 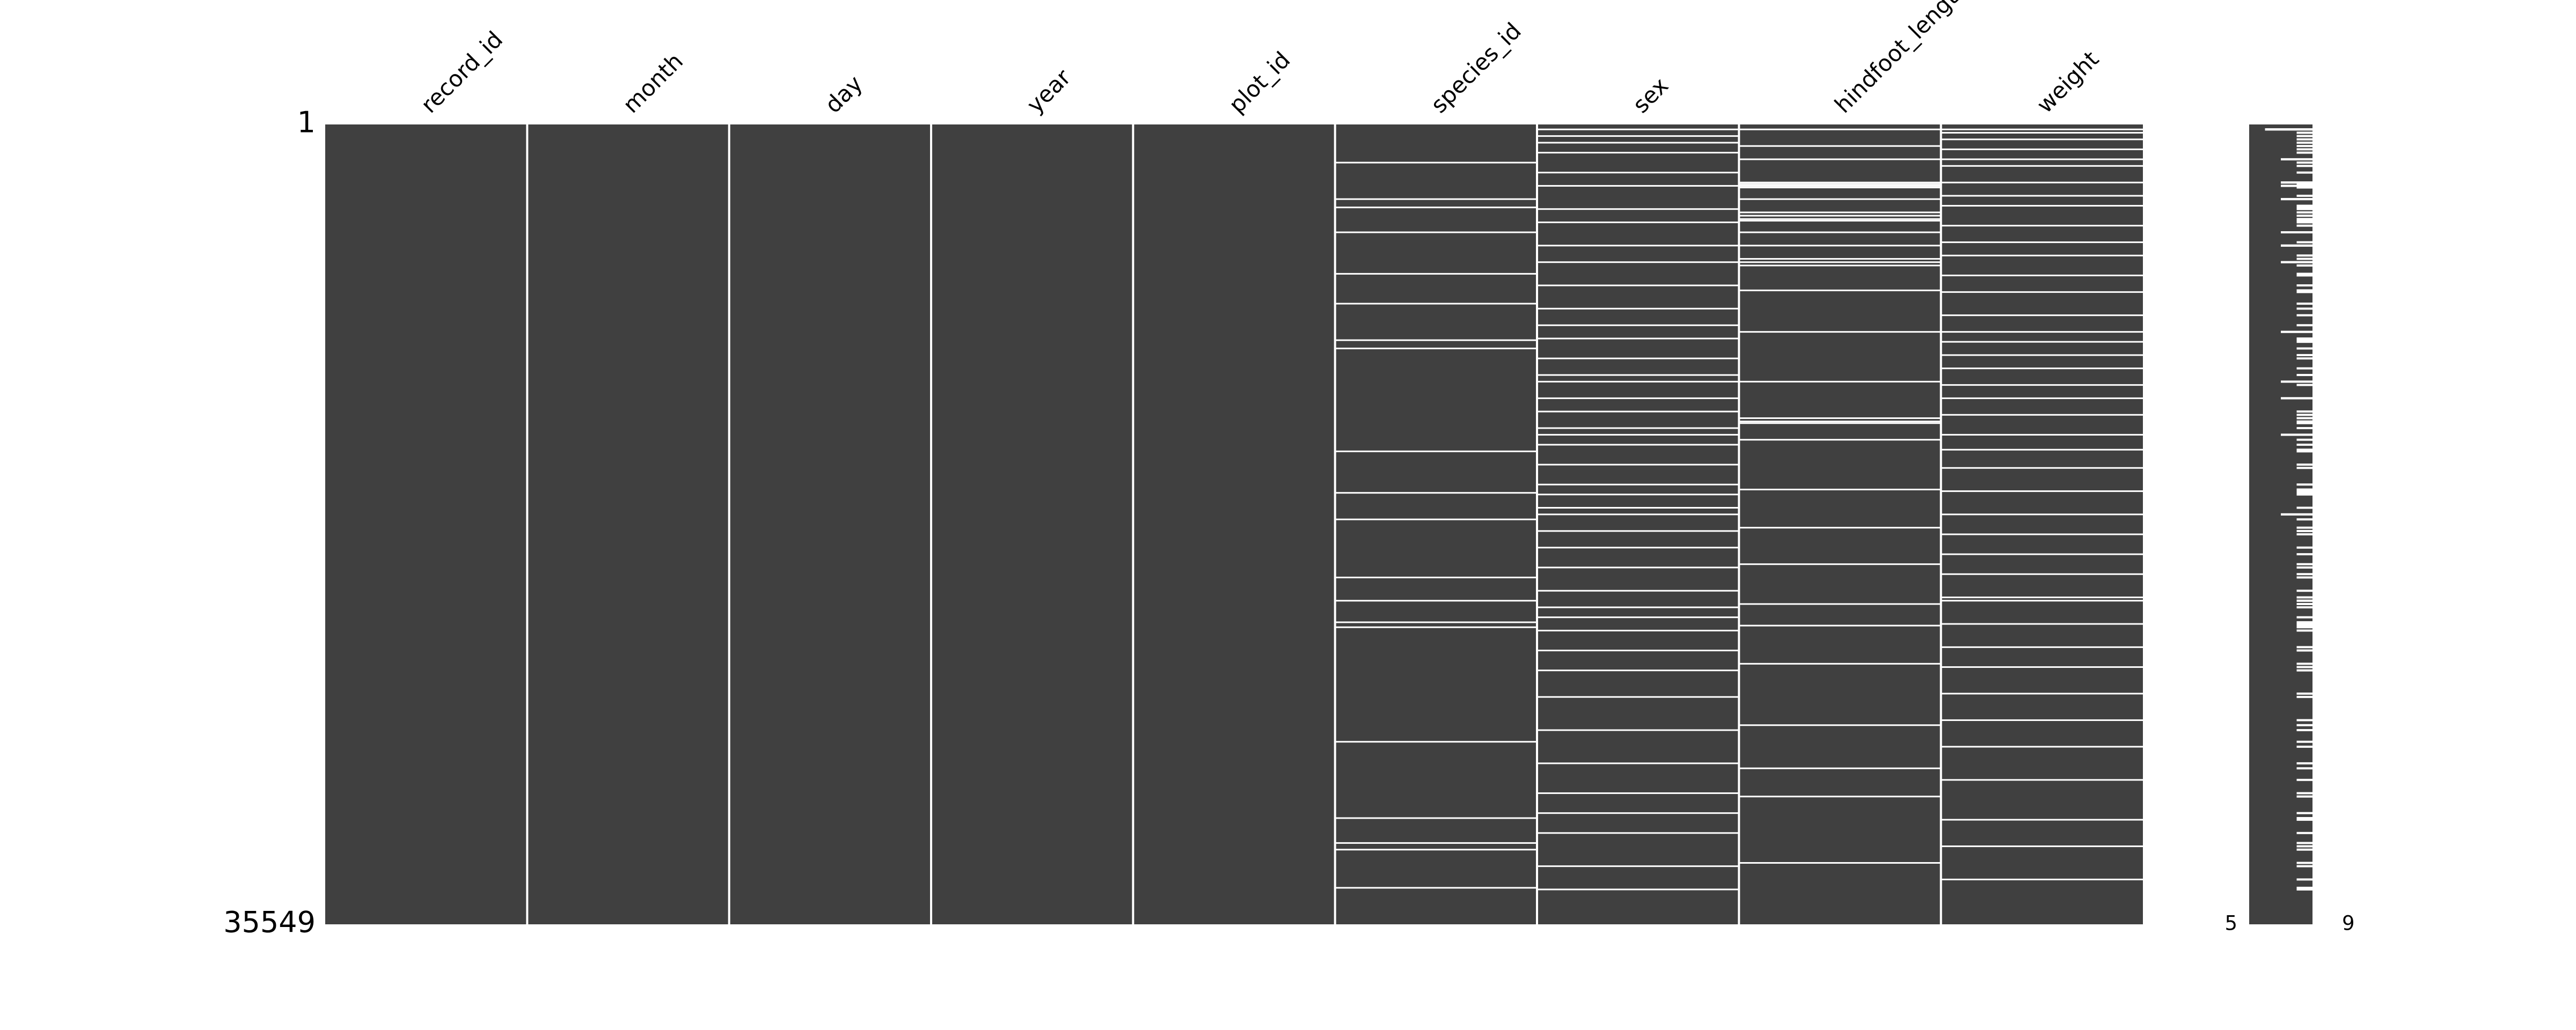 What do you see at coordinates (1475, 68) in the screenshot?
I see `column-label: species_id` at bounding box center [1475, 68].